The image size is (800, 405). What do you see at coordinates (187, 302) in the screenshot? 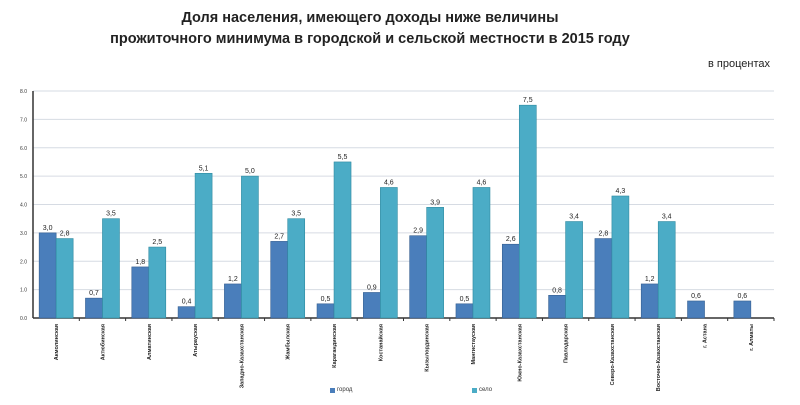
I see `data-label: 0,4` at bounding box center [187, 302].